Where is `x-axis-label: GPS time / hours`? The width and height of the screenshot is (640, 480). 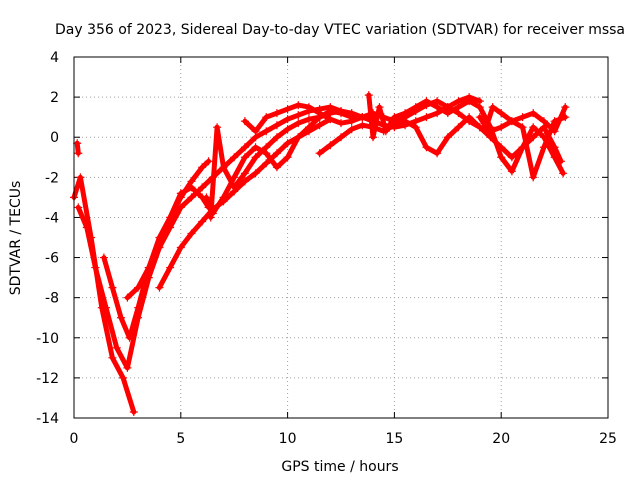
x-axis-label: GPS time / hours is located at coordinates (339, 467).